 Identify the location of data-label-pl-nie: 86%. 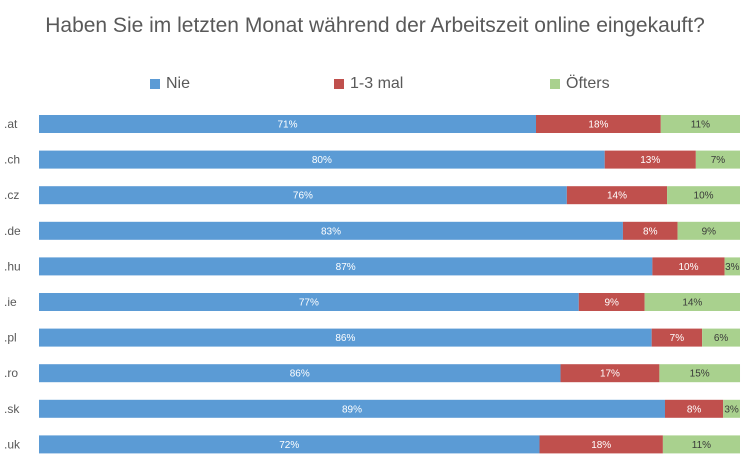
(345, 338).